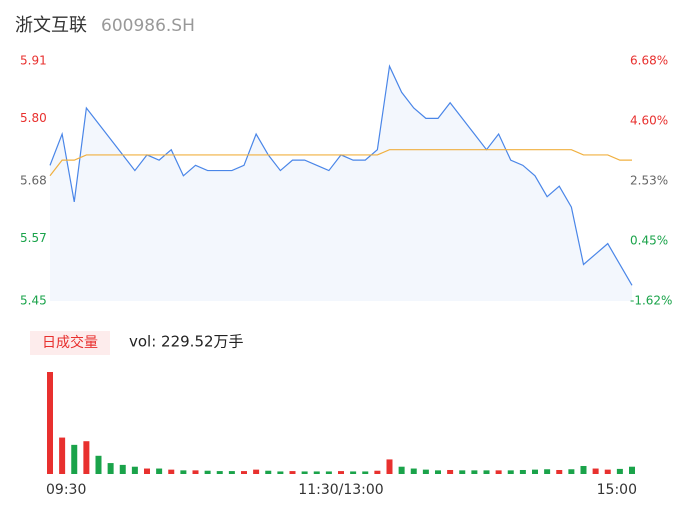 The image size is (686, 524). Describe the element at coordinates (340, 490) in the screenshot. I see `x-tick-label: 11:30/13:00` at that location.